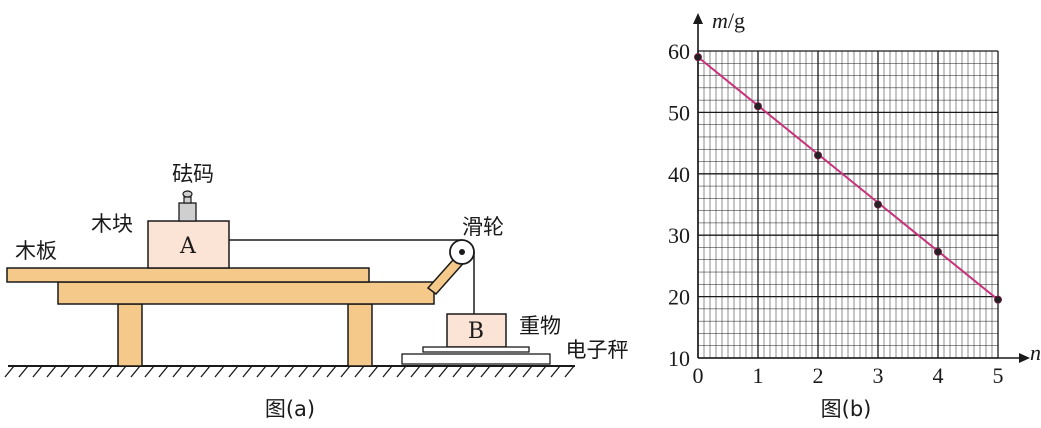  I want to click on wooden-board, so click(188, 275).